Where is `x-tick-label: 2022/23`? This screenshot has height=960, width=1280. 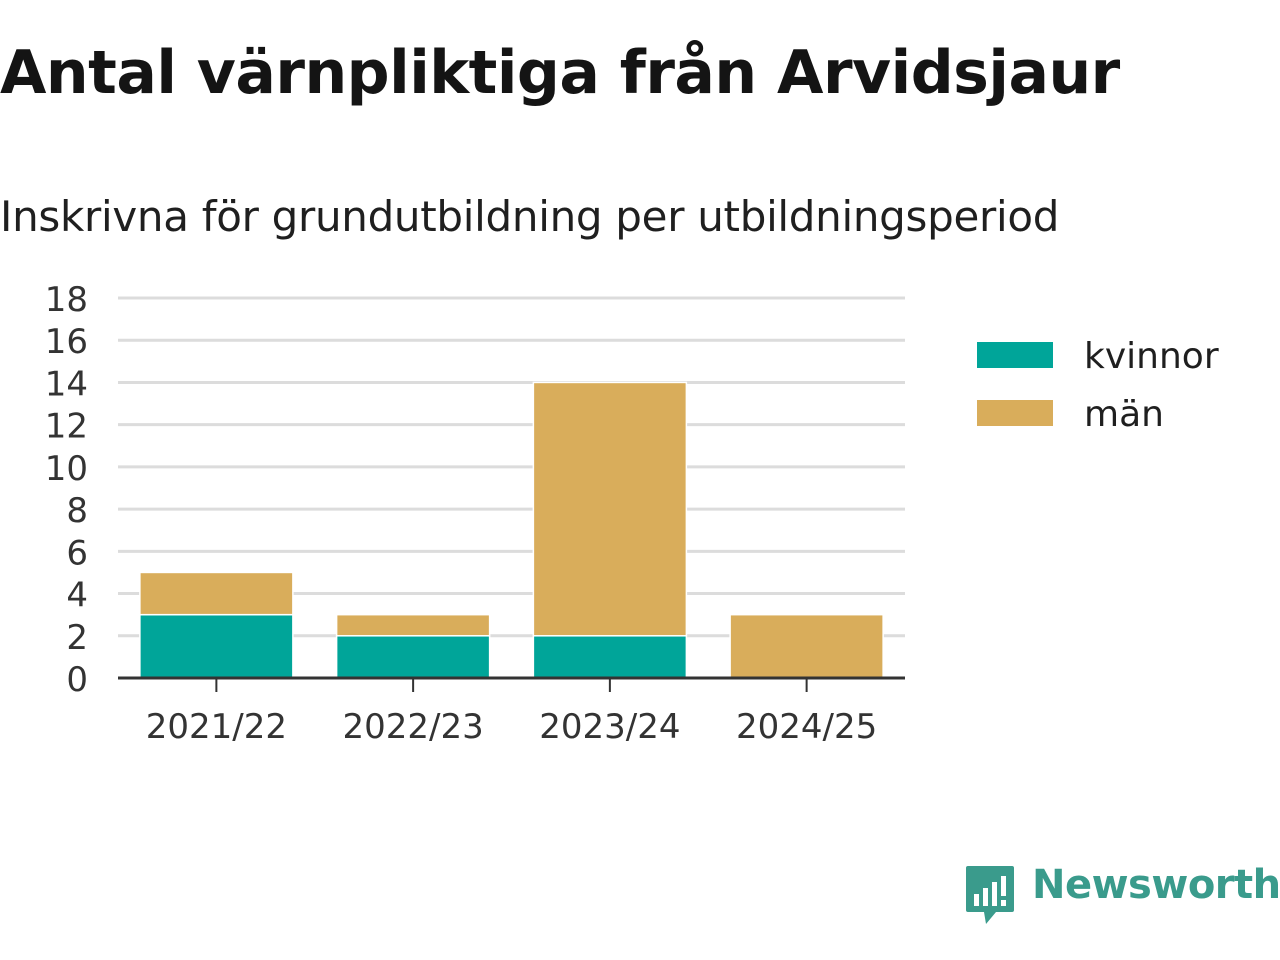
x-tick-label: 2022/23 is located at coordinates (413, 727).